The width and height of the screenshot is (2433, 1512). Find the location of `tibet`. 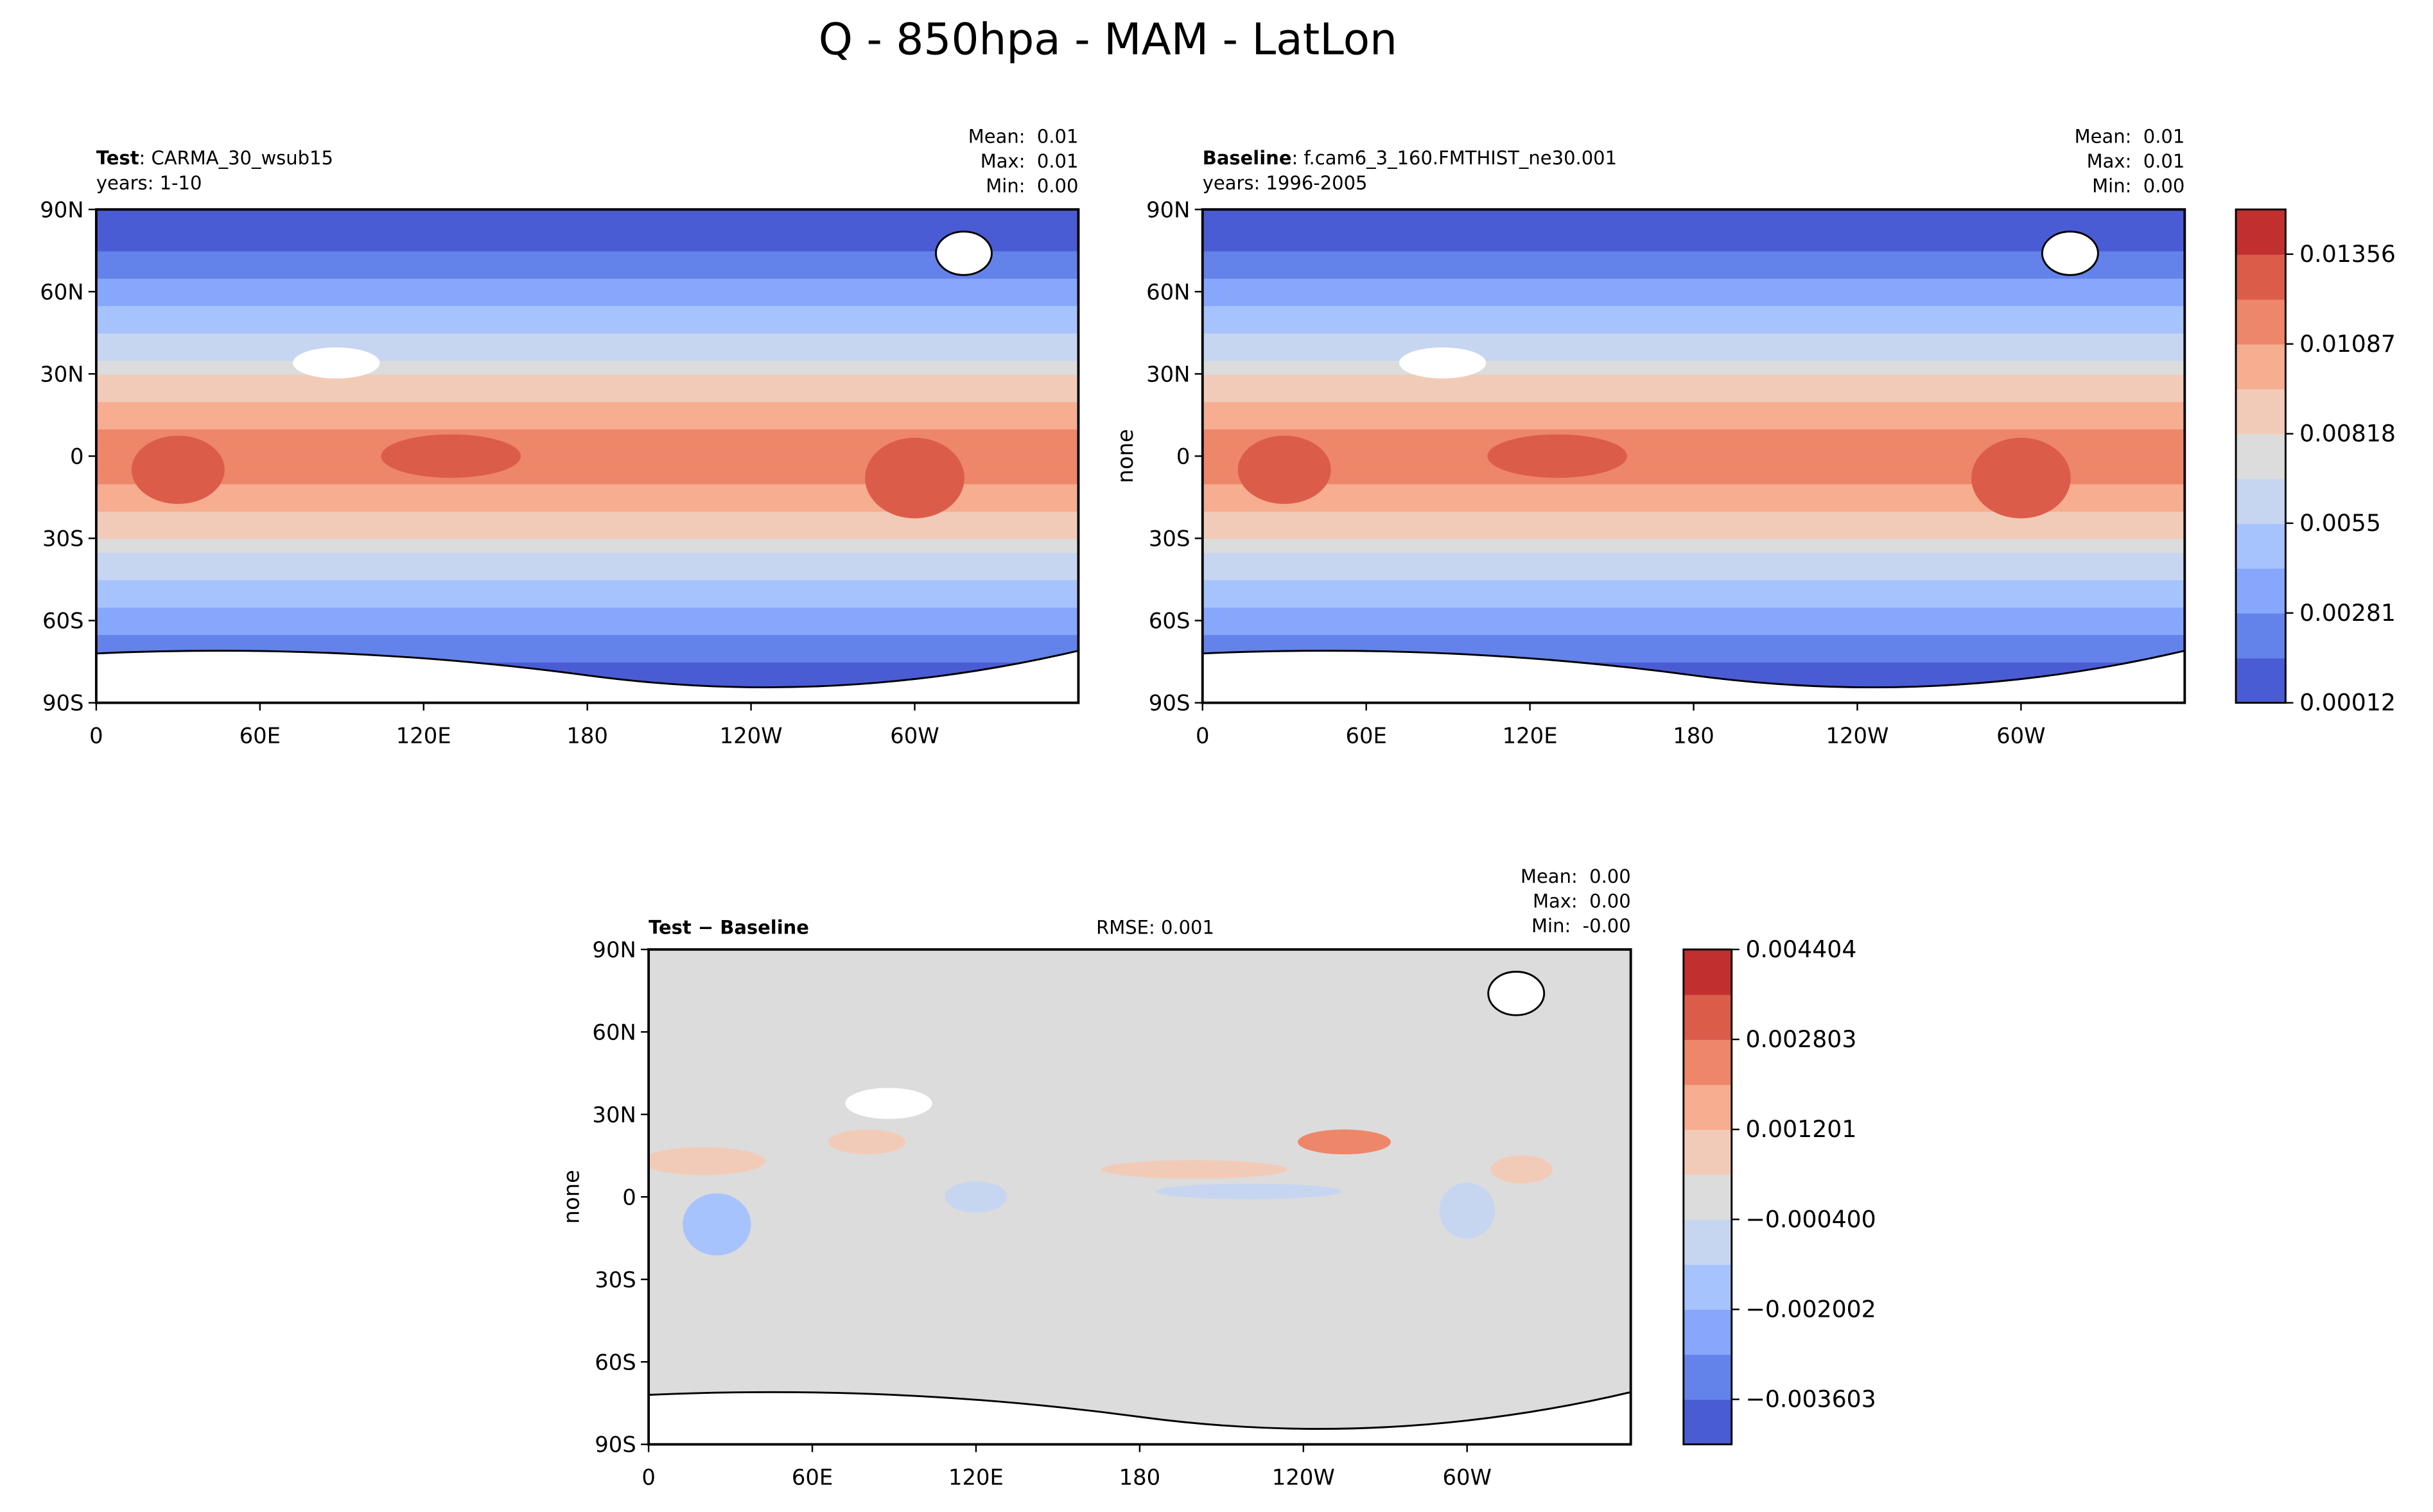

tibet is located at coordinates (888, 1103).